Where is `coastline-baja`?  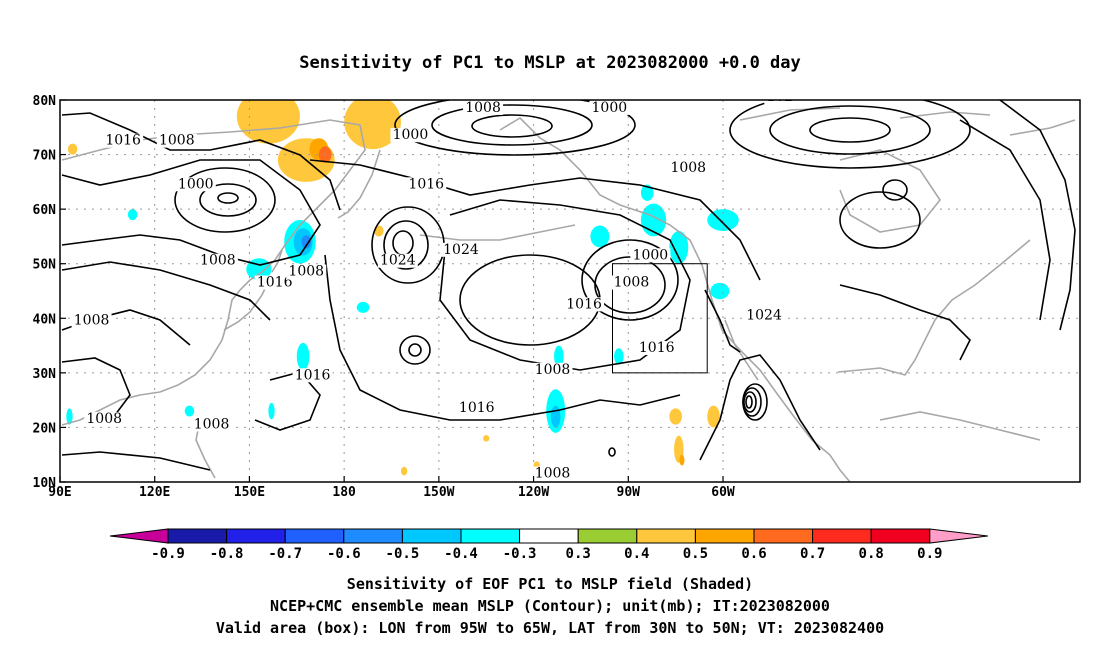 coastline-baja is located at coordinates (741, 350).